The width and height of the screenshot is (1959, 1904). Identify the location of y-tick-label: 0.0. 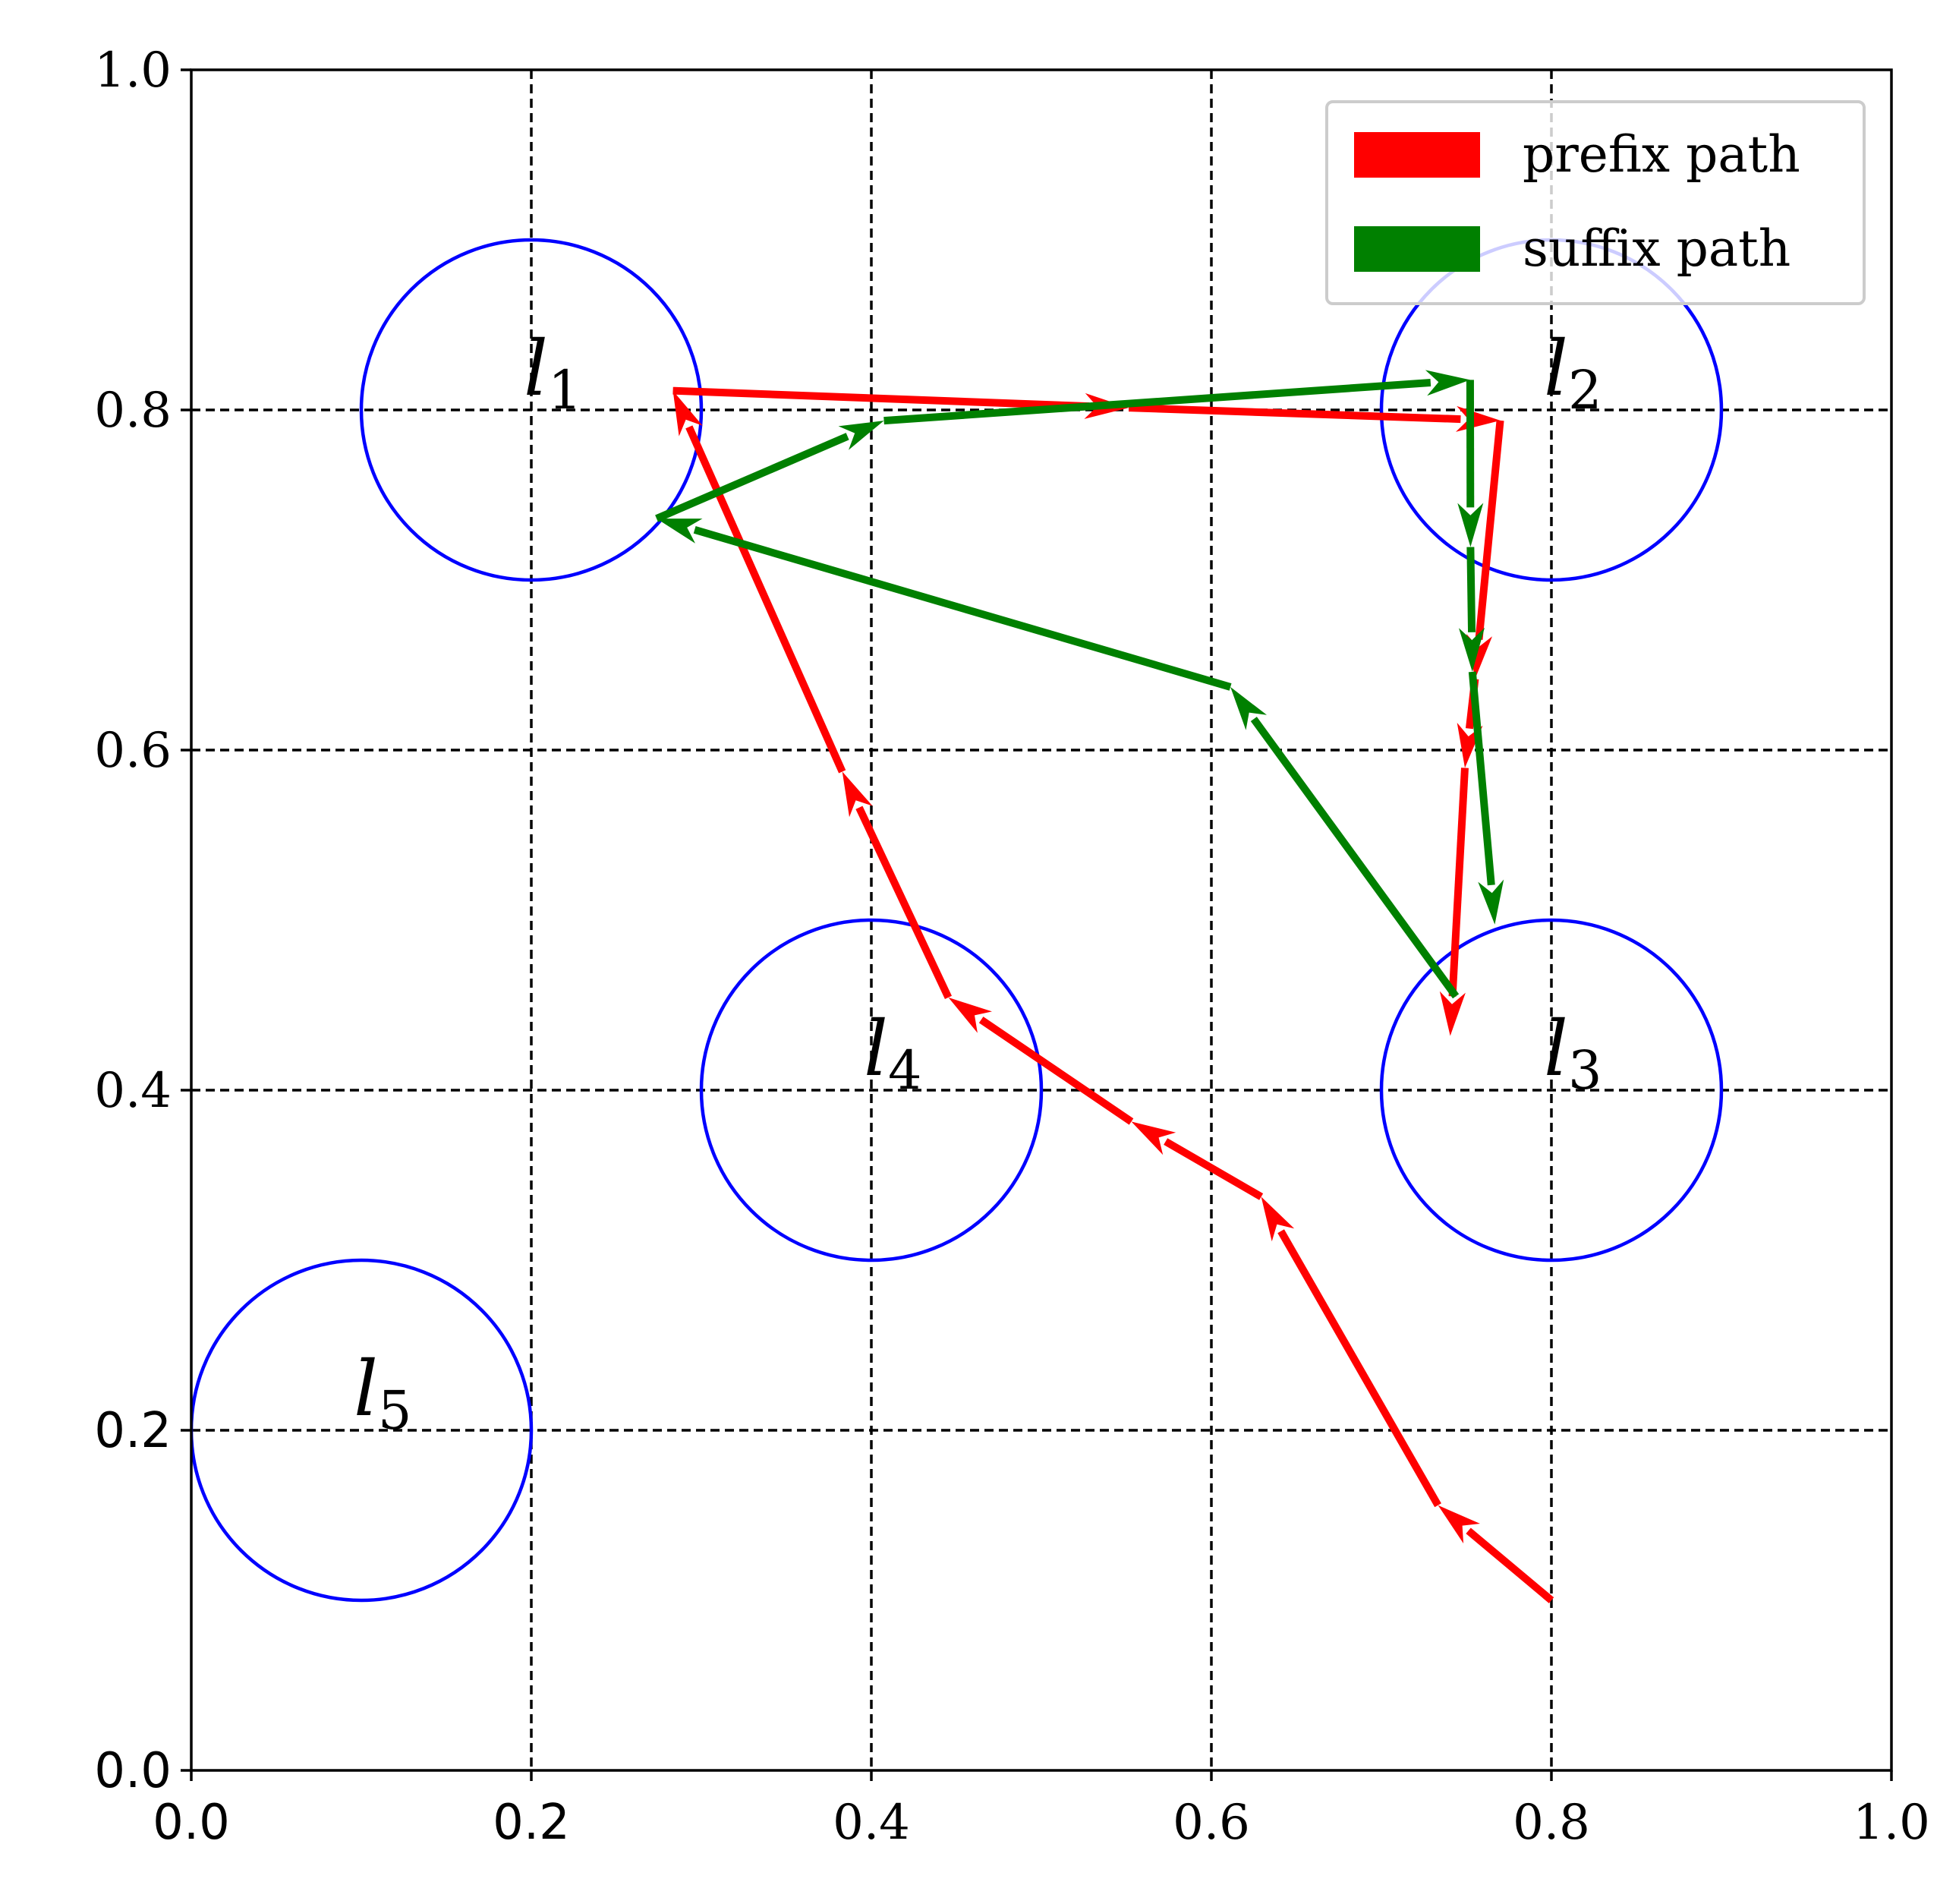
(133, 1771).